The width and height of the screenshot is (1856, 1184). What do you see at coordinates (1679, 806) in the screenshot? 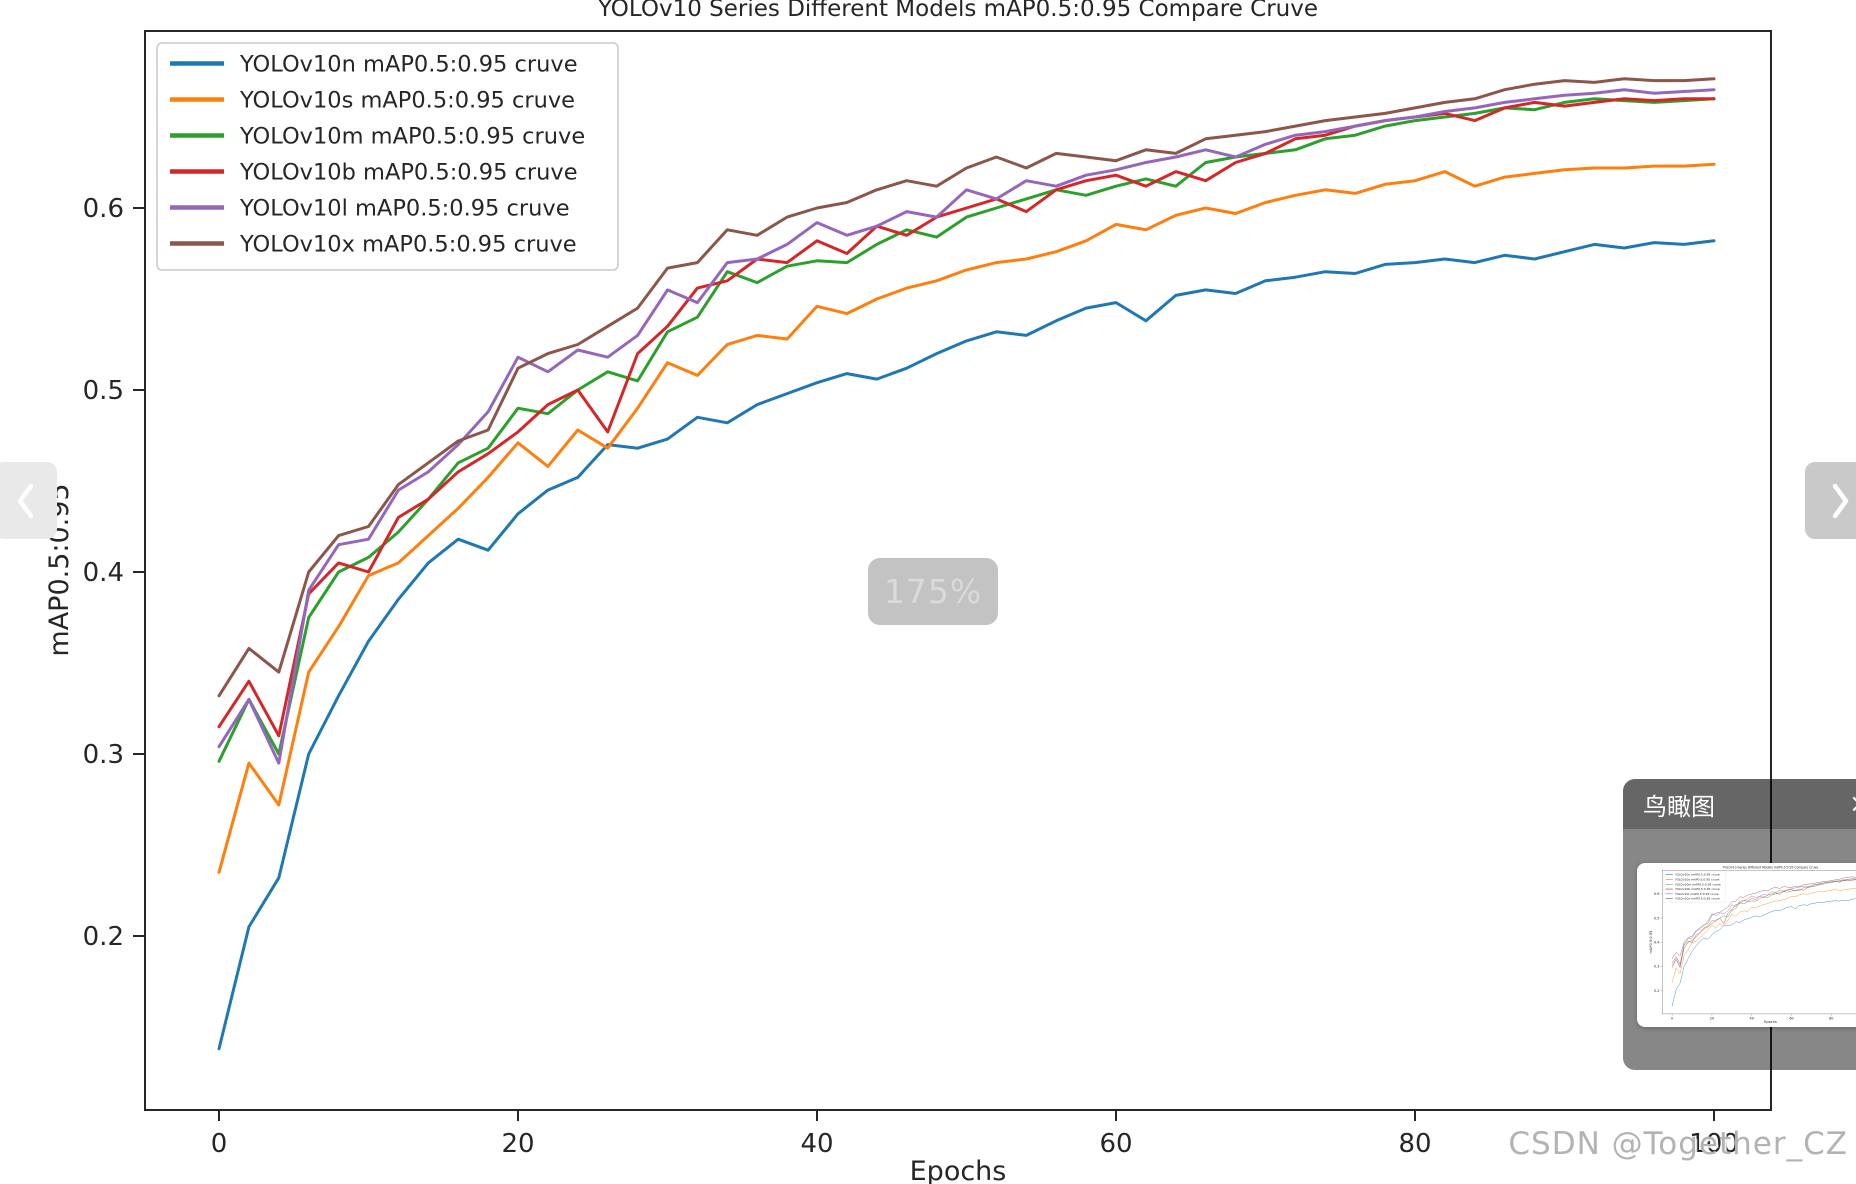
I see `minimap-title: 鸟瞰图` at bounding box center [1679, 806].